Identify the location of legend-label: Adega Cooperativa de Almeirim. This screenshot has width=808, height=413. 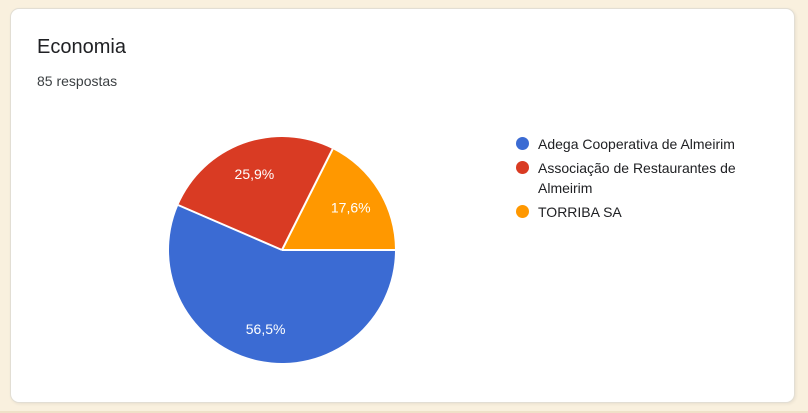
(636, 144).